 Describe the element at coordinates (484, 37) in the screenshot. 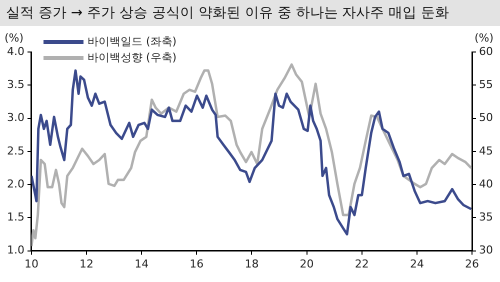

I see `y2-axis-title: (%)` at that location.